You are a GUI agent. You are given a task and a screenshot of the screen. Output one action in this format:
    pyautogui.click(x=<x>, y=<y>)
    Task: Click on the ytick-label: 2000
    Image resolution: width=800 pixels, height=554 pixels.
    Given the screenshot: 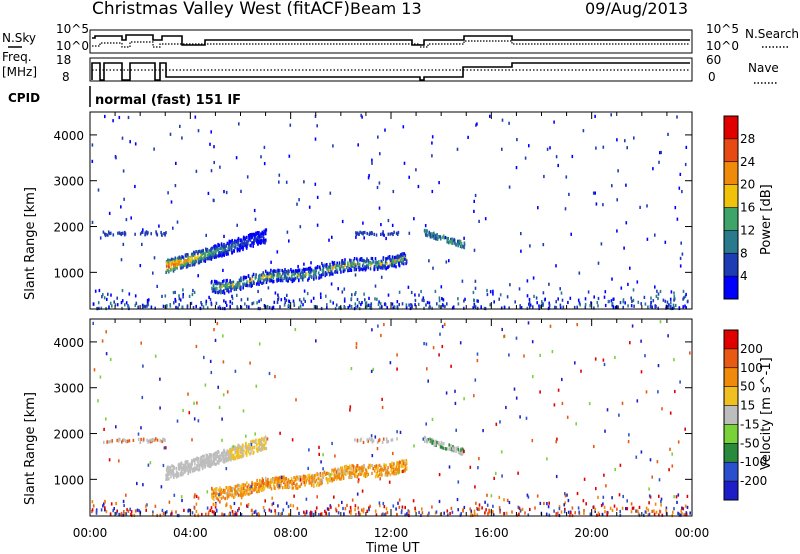 What is the action you would take?
    pyautogui.click(x=68, y=435)
    